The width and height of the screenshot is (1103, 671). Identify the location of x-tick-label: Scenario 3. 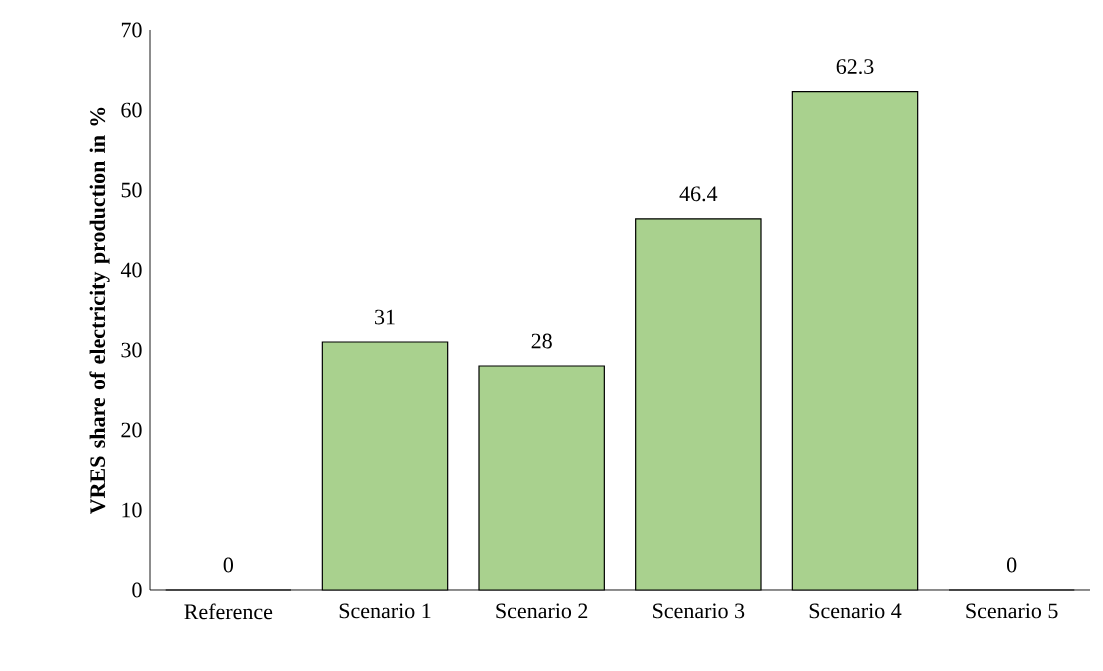
(699, 611).